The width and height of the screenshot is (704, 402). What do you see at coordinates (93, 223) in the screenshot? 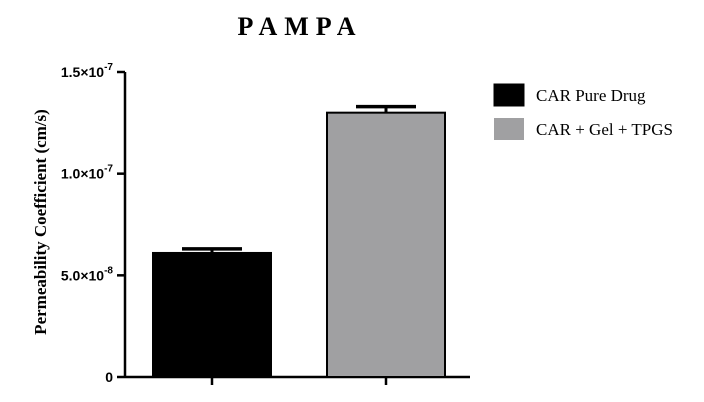
I see `y-axis-ticks: 0 5.0×10⁻⁸ 1.0×10⁻⁷ 1.5×10⁻⁷` at bounding box center [93, 223].